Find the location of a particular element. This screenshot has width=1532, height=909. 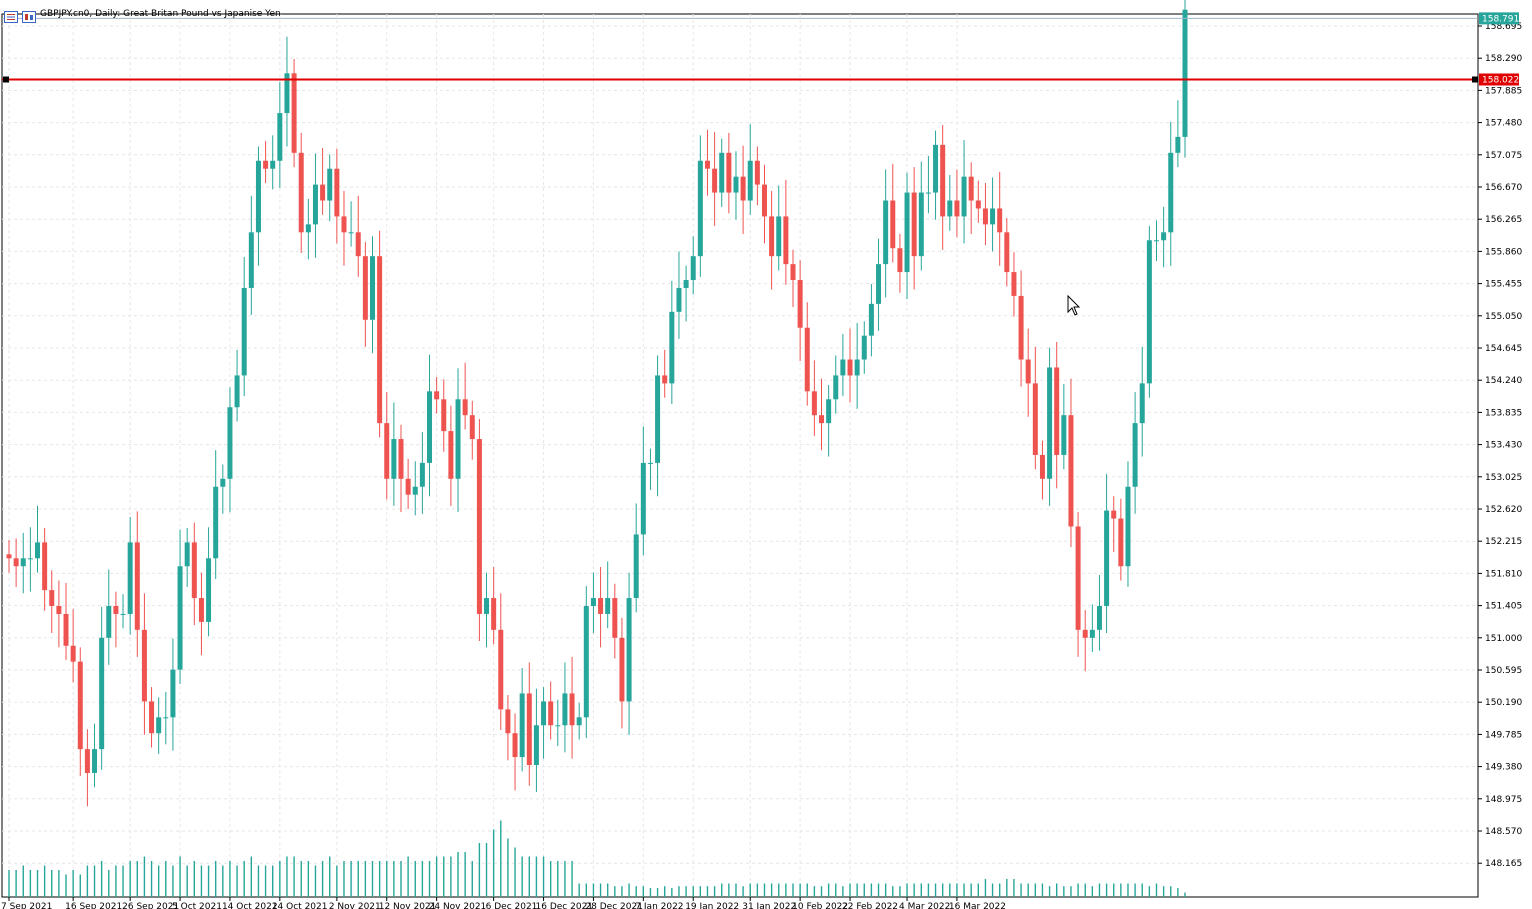

price-tick-label: 157.885 is located at coordinates (1503, 91).